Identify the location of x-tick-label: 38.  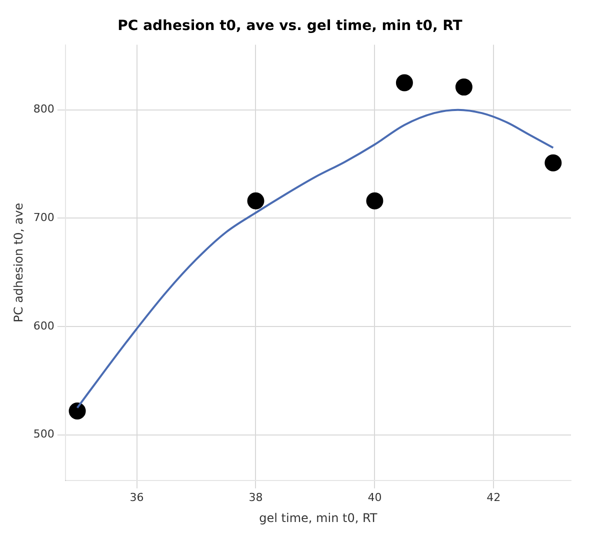
(255, 497).